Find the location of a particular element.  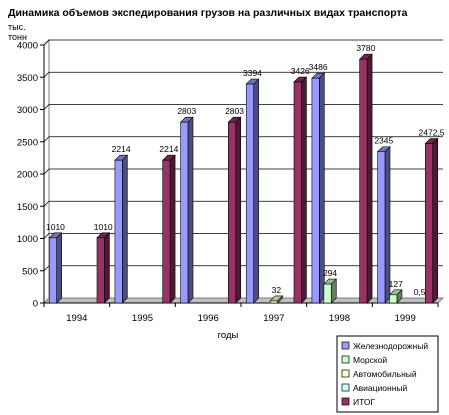

y-tick-label: 3500 is located at coordinates (27, 78).